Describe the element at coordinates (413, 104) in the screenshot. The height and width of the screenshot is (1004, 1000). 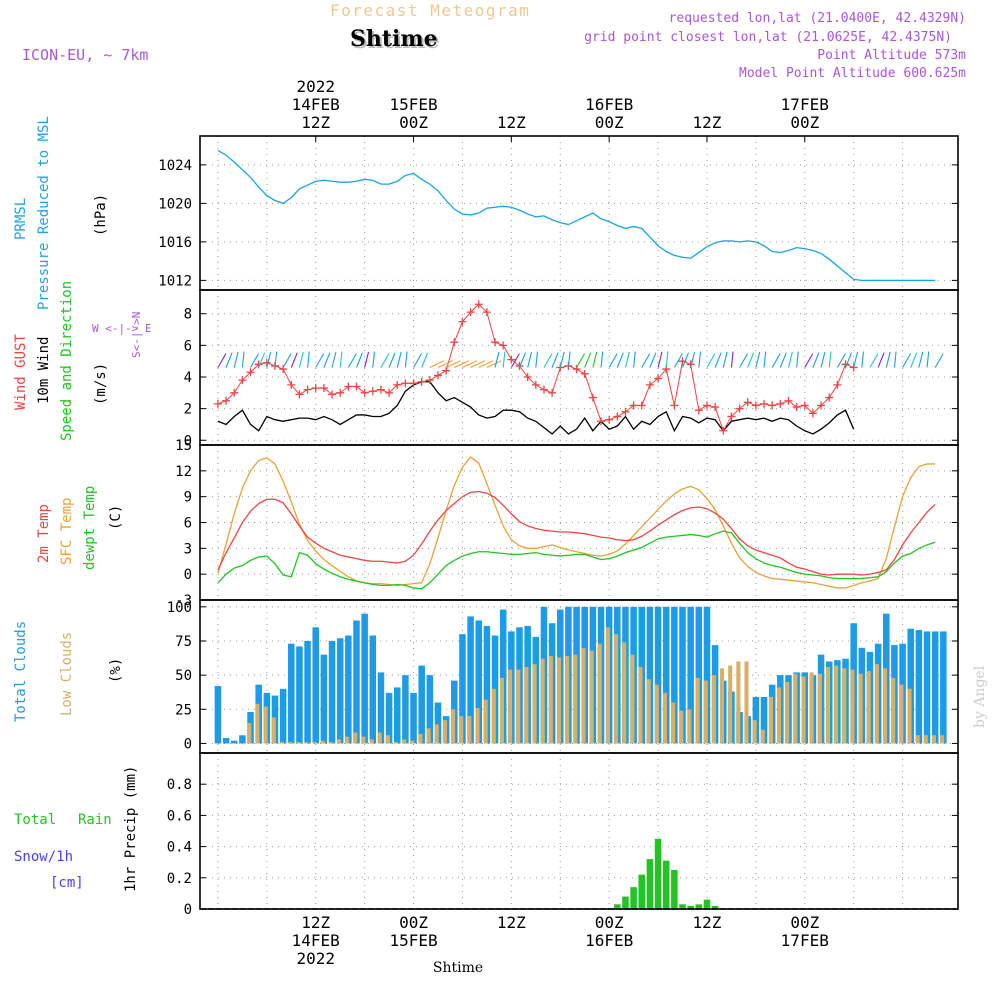
I see `top-time-label: 15FEB` at that location.